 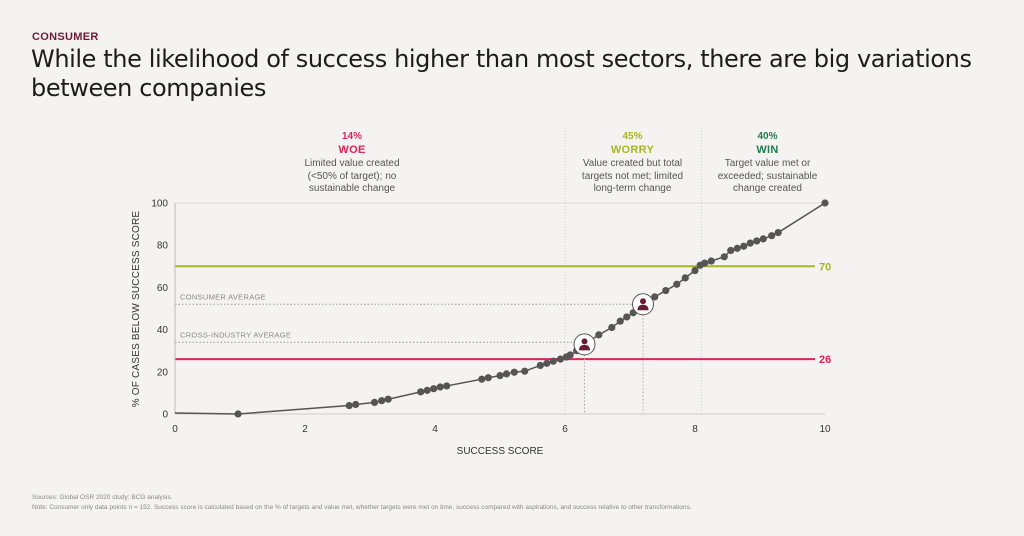 What do you see at coordinates (825, 267) in the screenshot?
I see `threshold-label: 70` at bounding box center [825, 267].